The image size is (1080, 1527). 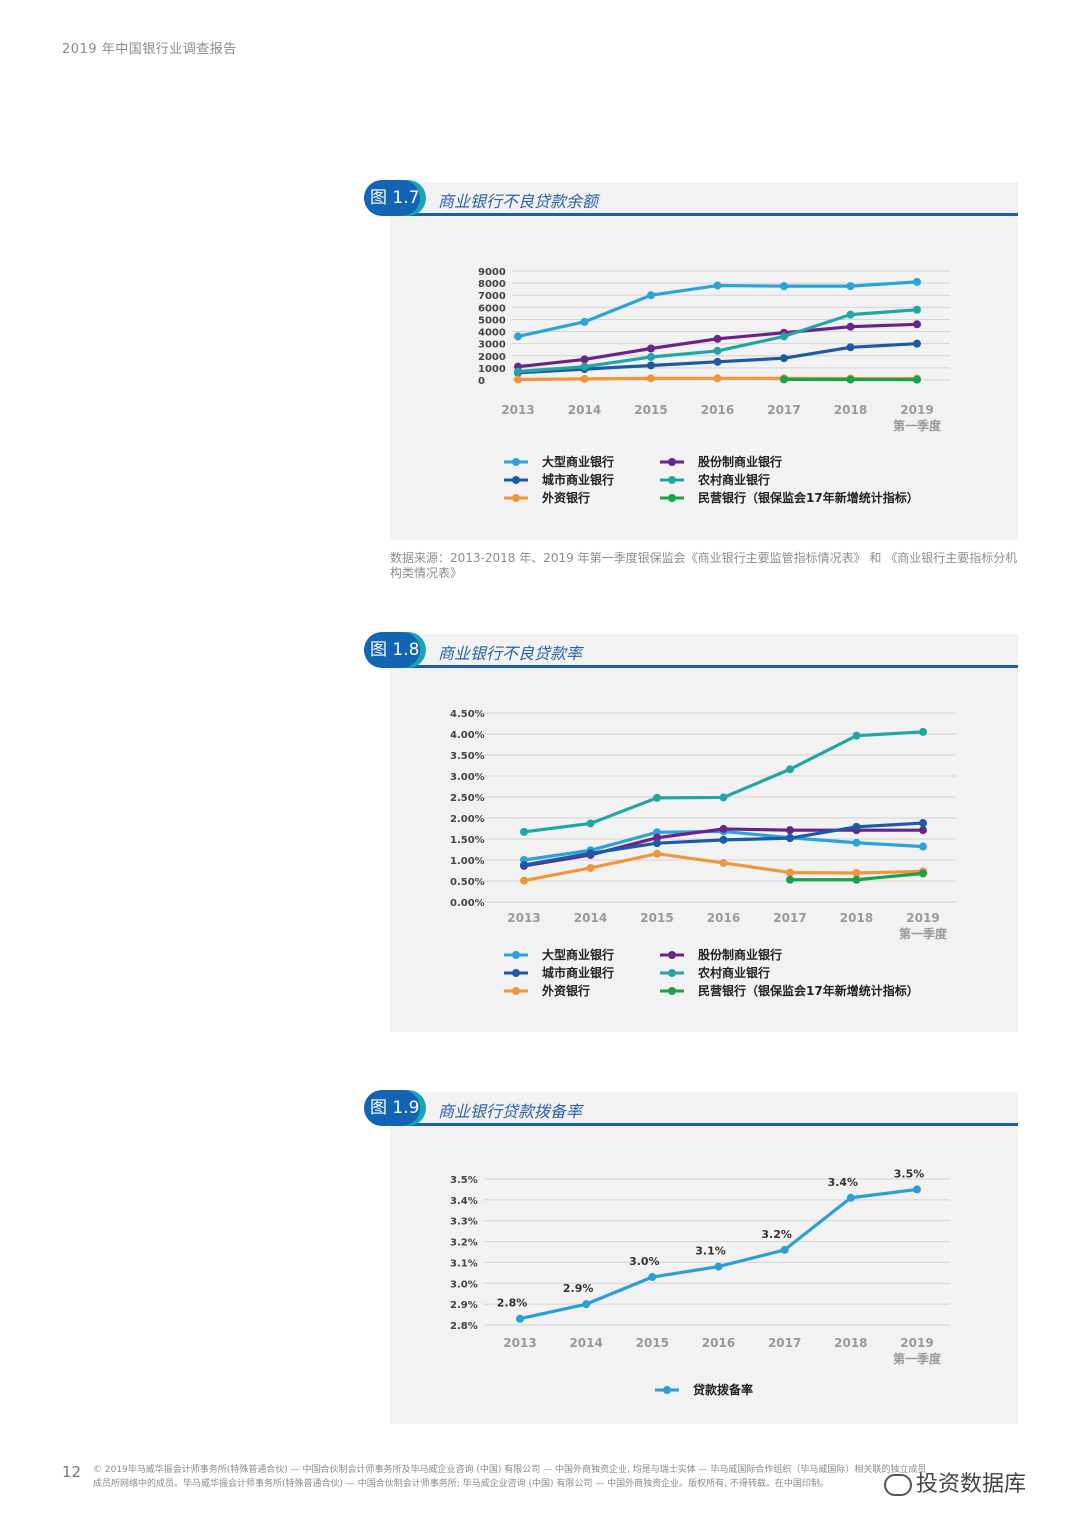 I want to click on figure-badge: 图 1.9, so click(x=392, y=1108).